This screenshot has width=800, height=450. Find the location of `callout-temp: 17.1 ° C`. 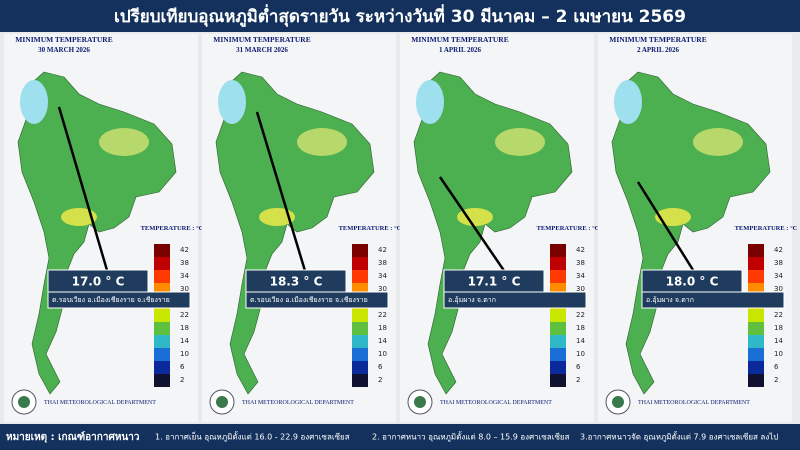

callout-temp: 17.1 ° C is located at coordinates (494, 282).